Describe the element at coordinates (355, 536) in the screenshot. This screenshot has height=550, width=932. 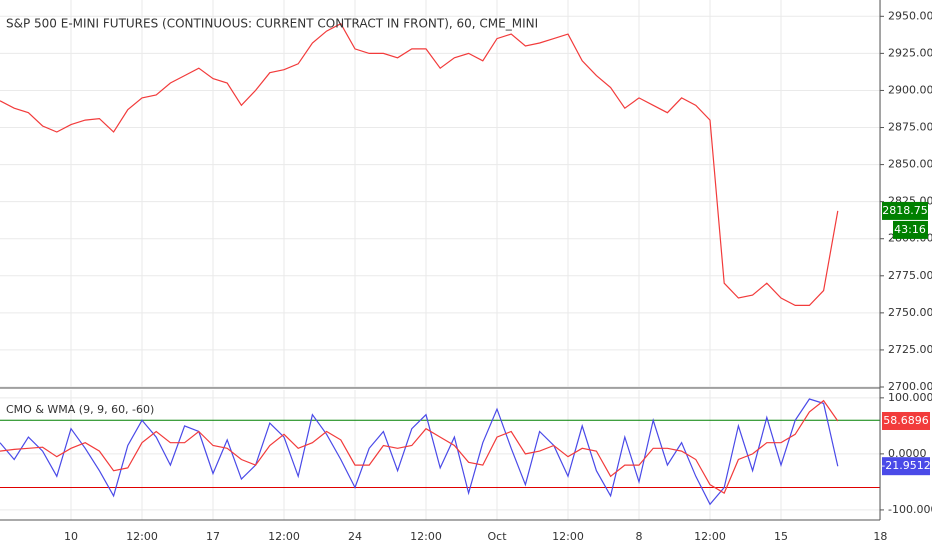
I see `x-tick-label: 24` at that location.